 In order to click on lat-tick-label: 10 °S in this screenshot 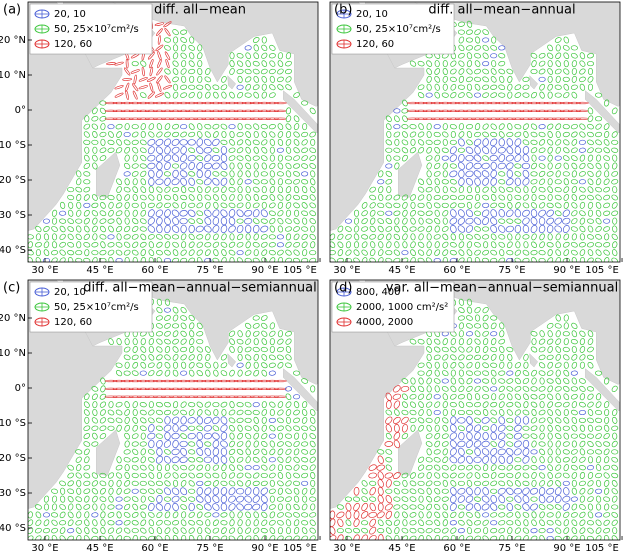, I will do `click(13, 145)`.